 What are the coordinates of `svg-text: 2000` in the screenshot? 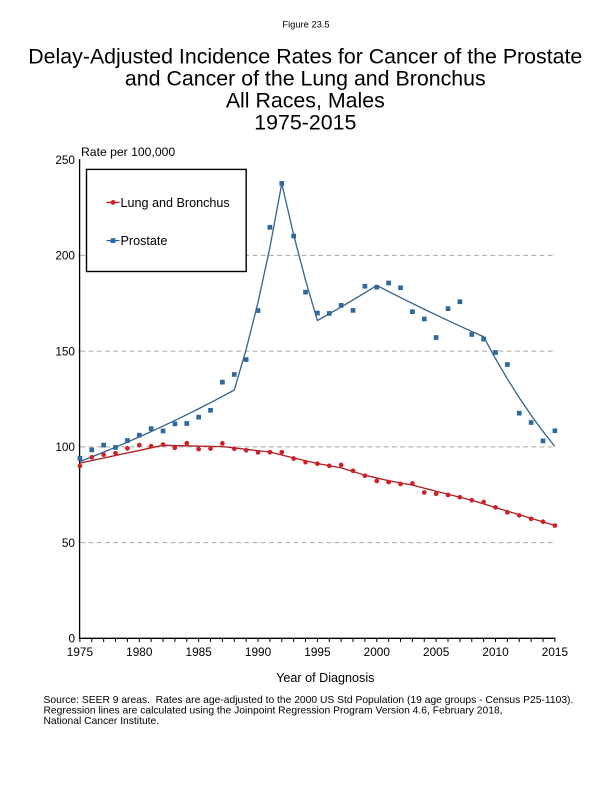 It's located at (377, 652).